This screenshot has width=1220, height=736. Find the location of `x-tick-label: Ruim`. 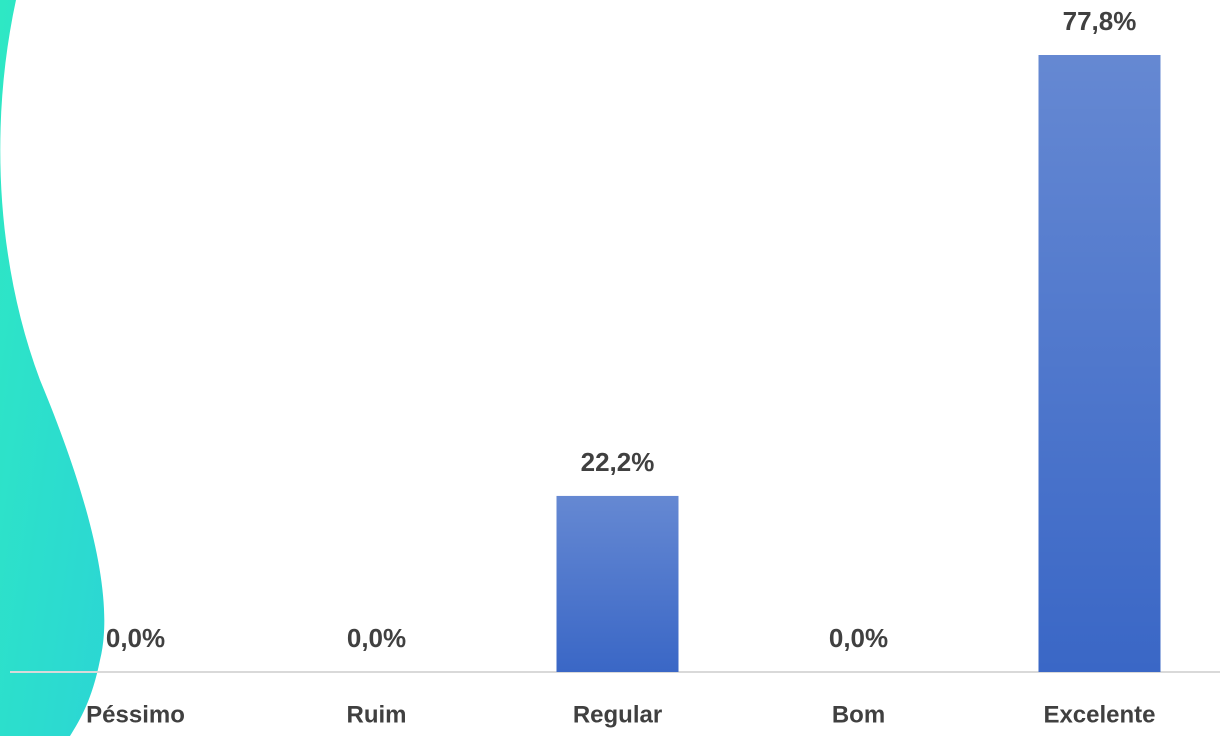

x-tick-label: Ruim is located at coordinates (377, 714).